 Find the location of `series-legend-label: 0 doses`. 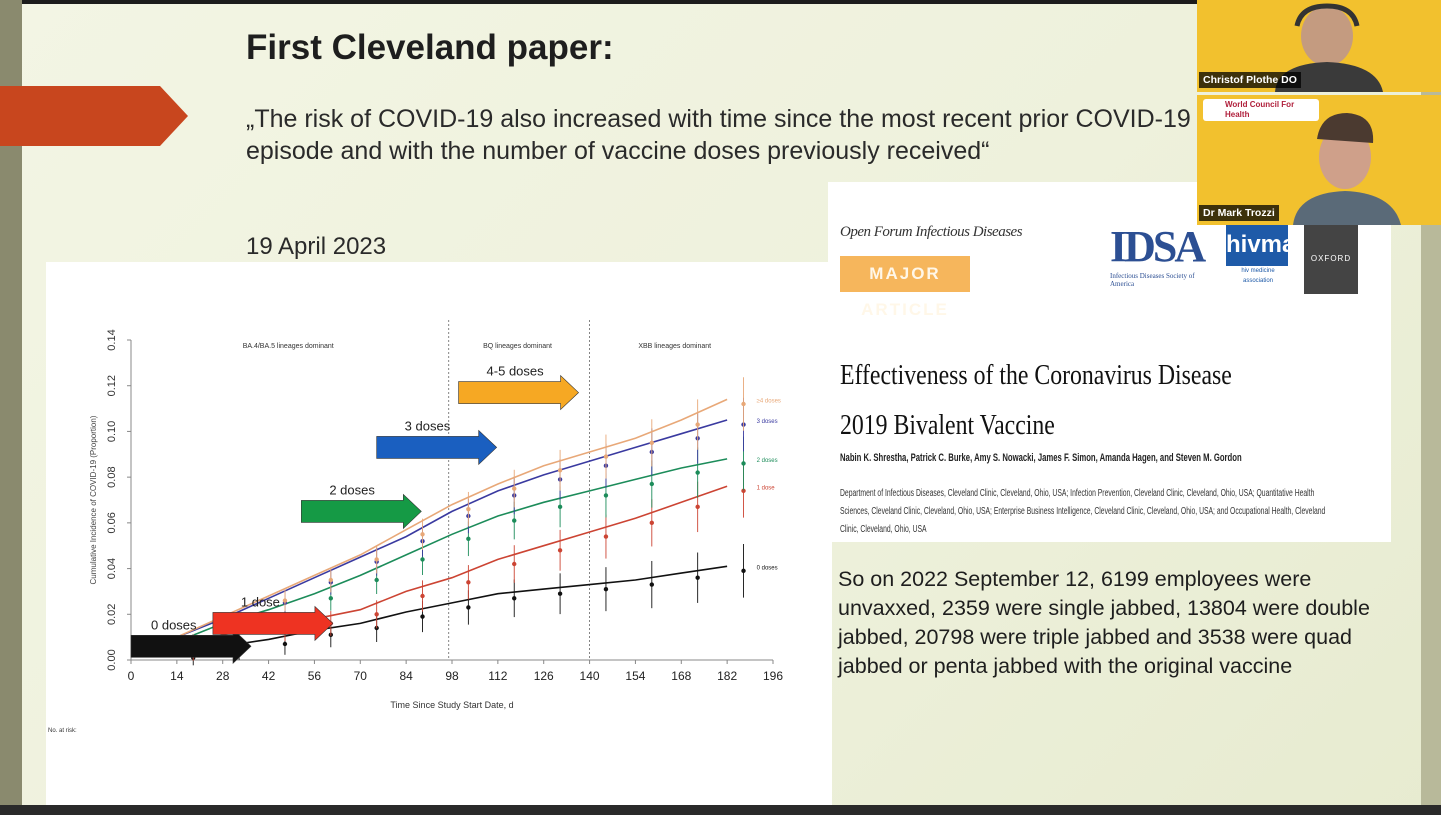

series-legend-label: 0 doses is located at coordinates (767, 568).